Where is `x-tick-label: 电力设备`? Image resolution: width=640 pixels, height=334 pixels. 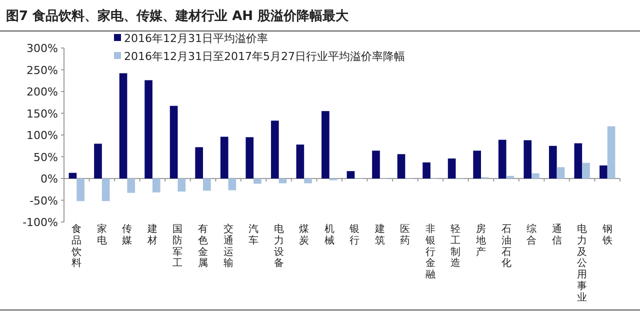
x-tick-label: 电力设备 is located at coordinates (279, 246).